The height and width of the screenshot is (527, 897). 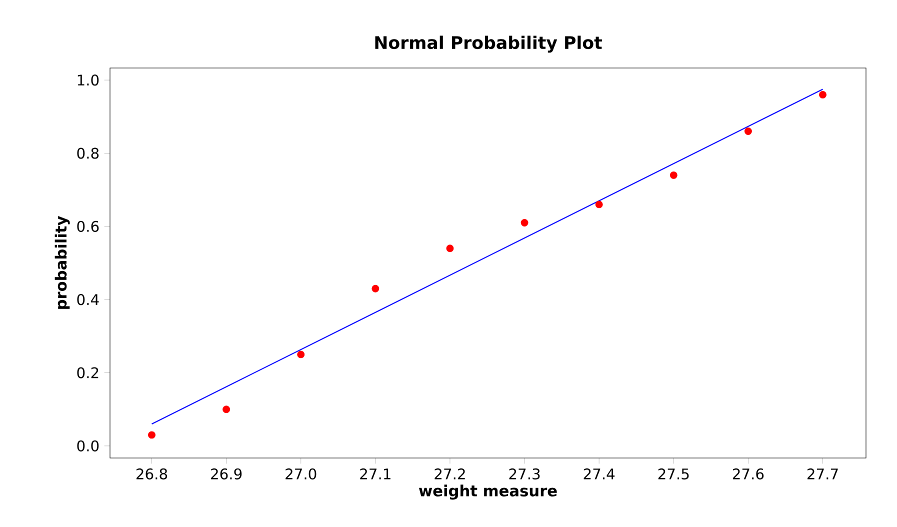 What do you see at coordinates (88, 300) in the screenshot?
I see `y-tick-label: 0.4` at bounding box center [88, 300].